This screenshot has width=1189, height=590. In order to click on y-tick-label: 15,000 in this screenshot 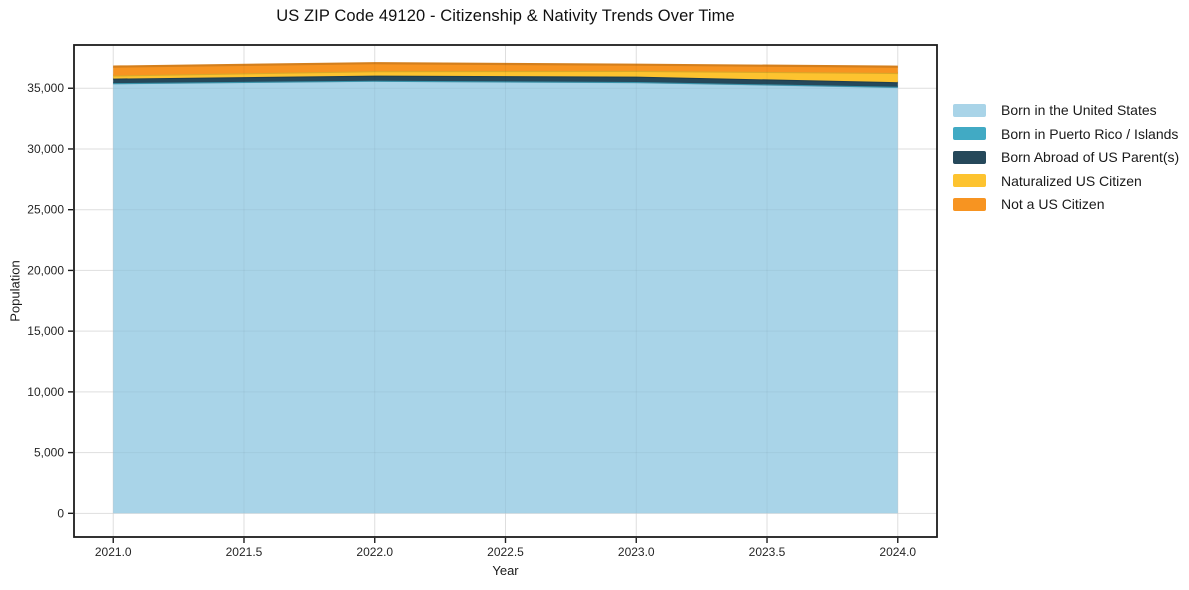, I will do `click(45, 331)`.